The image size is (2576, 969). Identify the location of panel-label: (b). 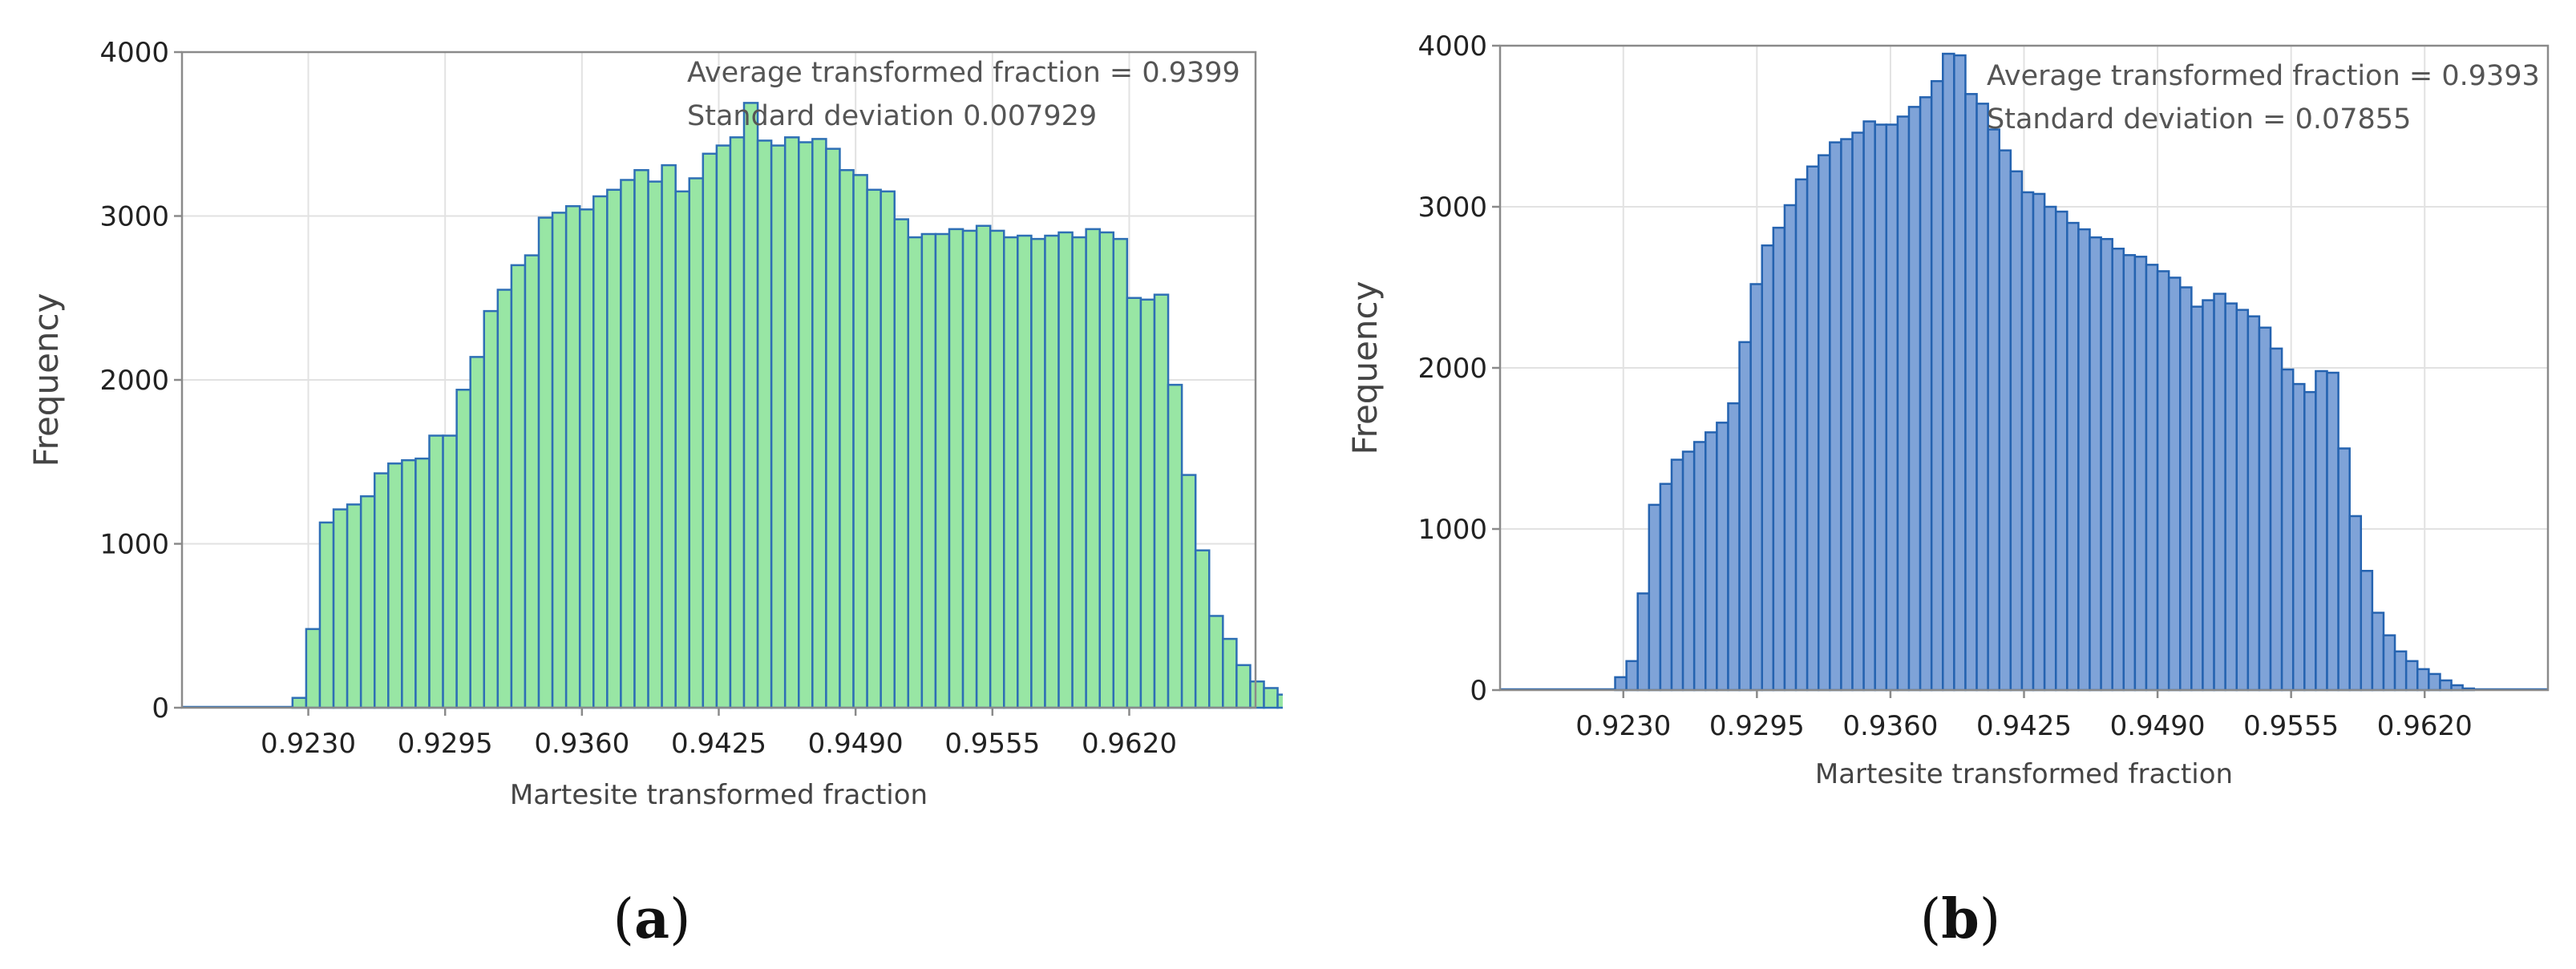
(1960, 919).